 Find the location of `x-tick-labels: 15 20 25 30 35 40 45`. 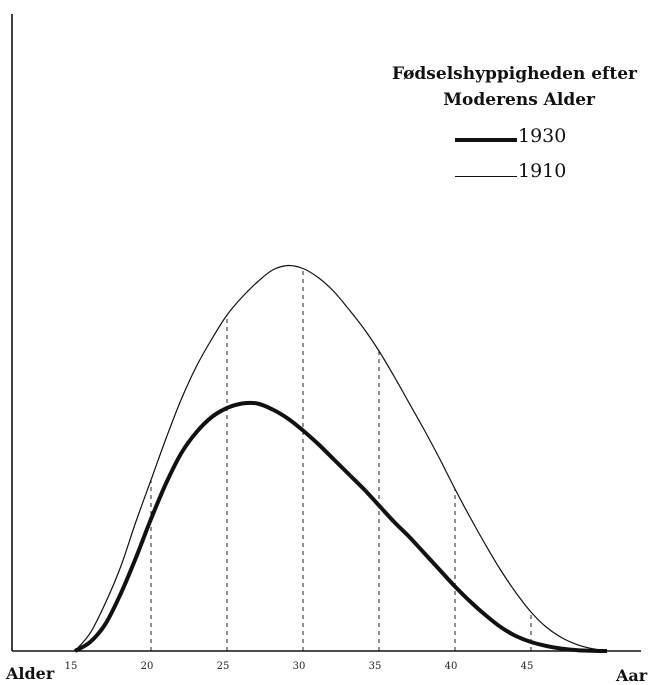

x-tick-labels: 15 20 25 30 35 40 45 is located at coordinates (299, 666).